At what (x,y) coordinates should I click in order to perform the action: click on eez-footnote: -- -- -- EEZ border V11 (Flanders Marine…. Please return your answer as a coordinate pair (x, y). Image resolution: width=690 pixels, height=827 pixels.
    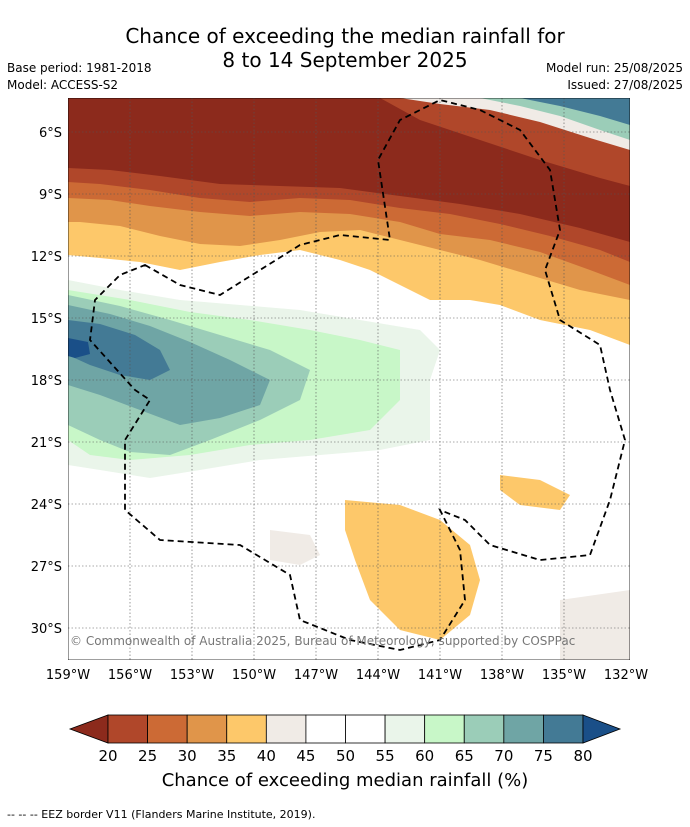
    Looking at the image, I should click on (161, 814).